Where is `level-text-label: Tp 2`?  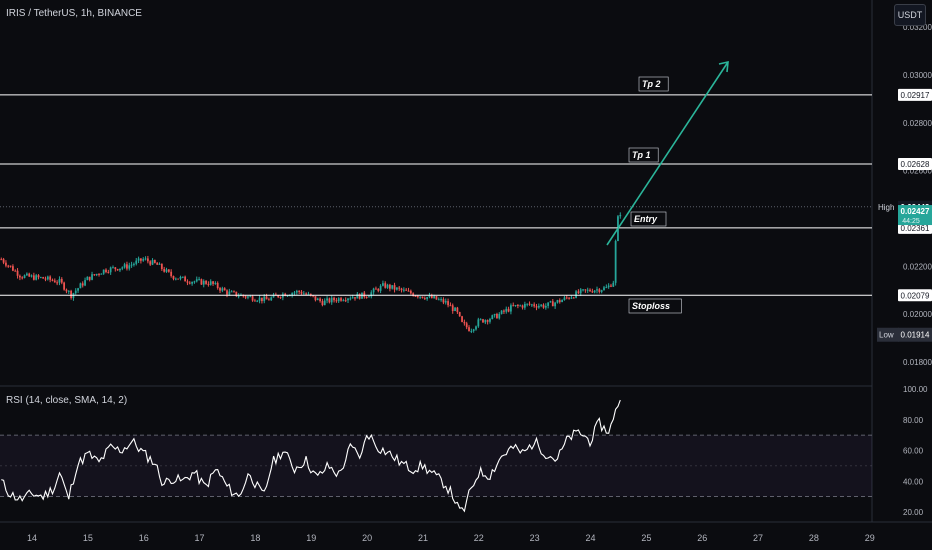
level-text-label: Tp 2 is located at coordinates (651, 84).